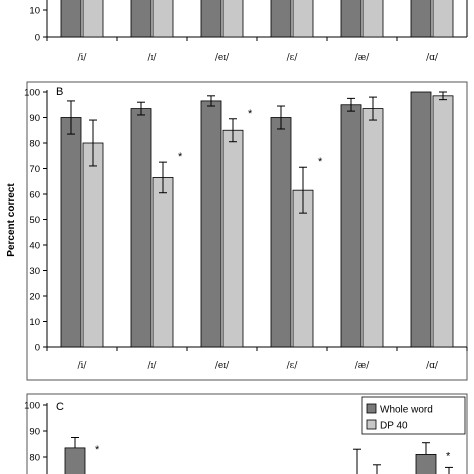  I want to click on panel-b-y-tick-label: 70, so click(34, 169).